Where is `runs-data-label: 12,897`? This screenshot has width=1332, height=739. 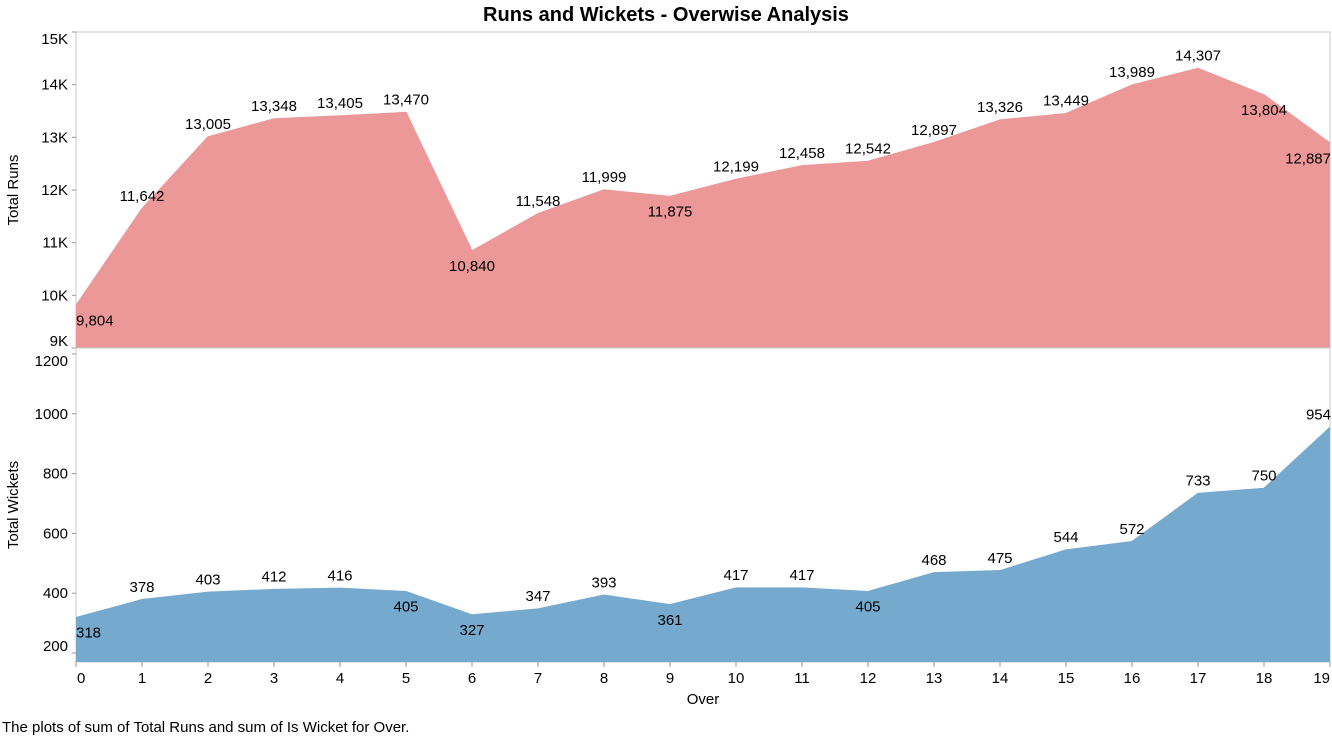
runs-data-label: 12,897 is located at coordinates (934, 130).